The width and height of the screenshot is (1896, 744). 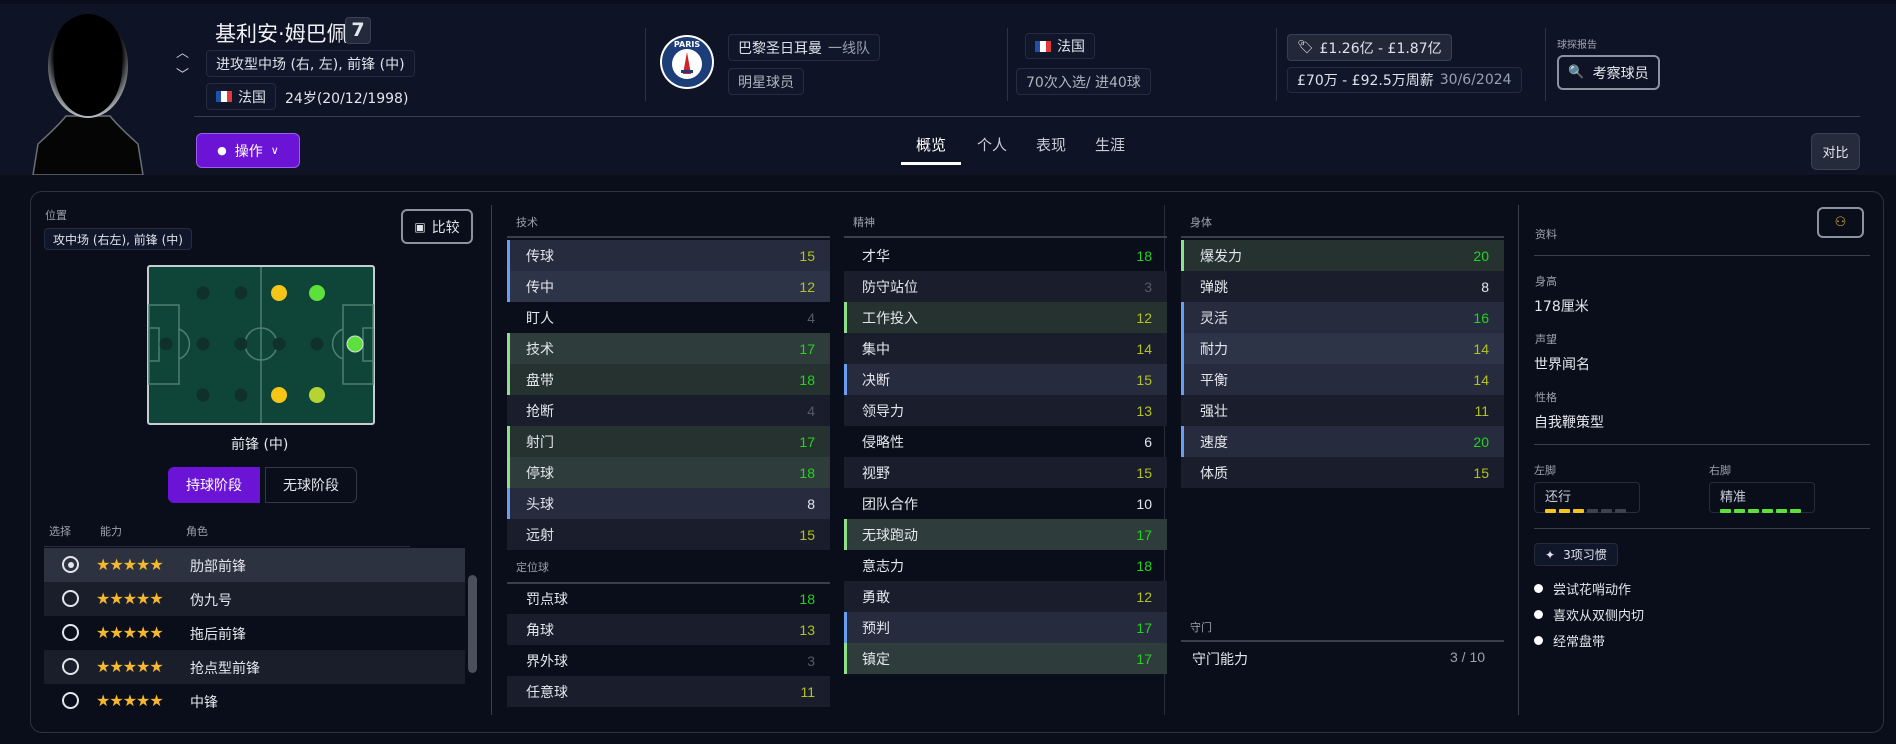 What do you see at coordinates (668, 286) in the screenshot?
I see `attribute-row: 传中 12` at bounding box center [668, 286].